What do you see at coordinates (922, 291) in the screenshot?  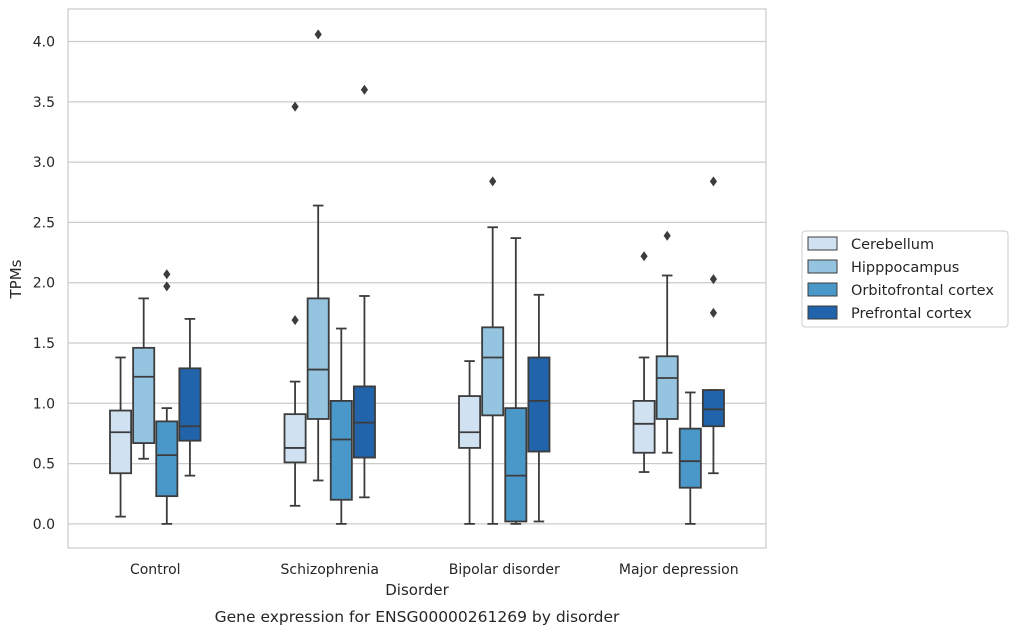 I see `legend-label: Orbitofrontal cortex` at bounding box center [922, 291].